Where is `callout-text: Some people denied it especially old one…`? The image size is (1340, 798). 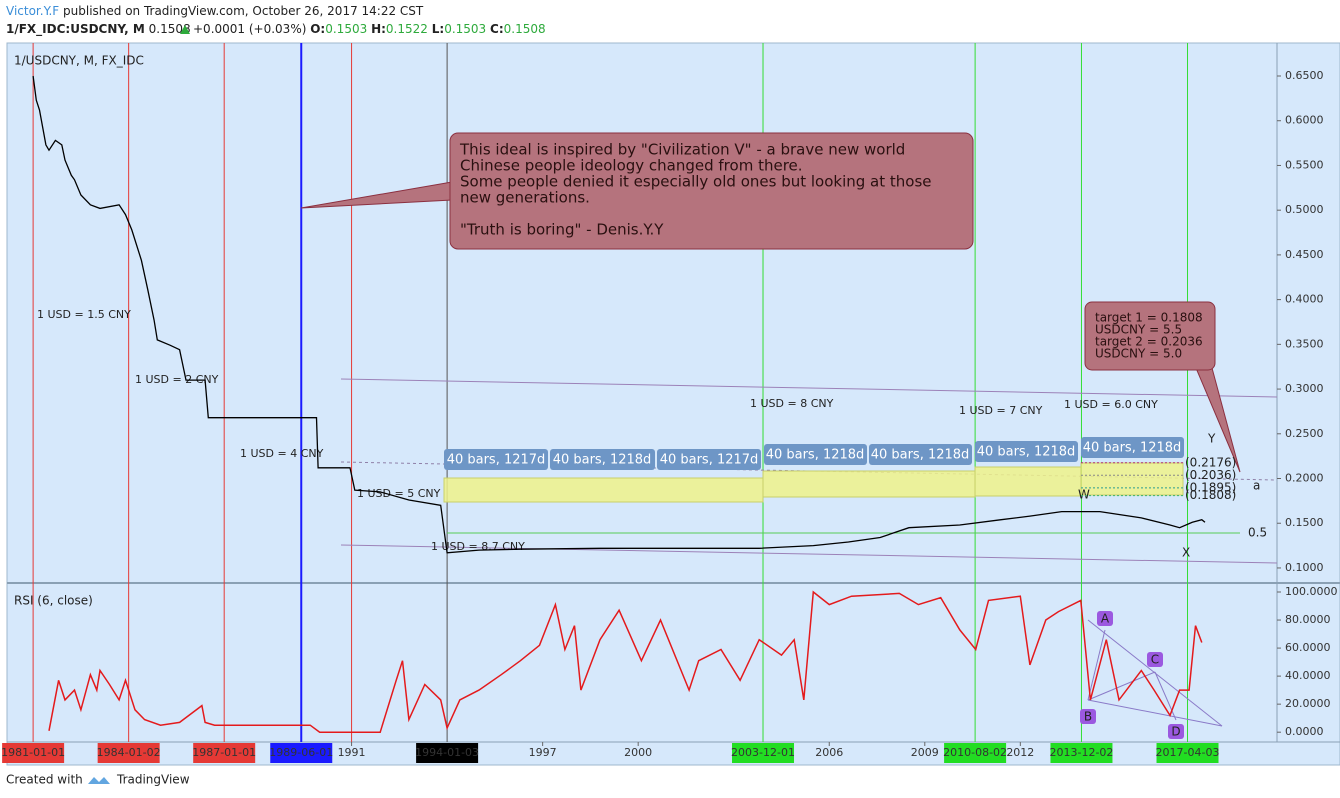
callout-text: Some people denied it especially old one… is located at coordinates (696, 182).